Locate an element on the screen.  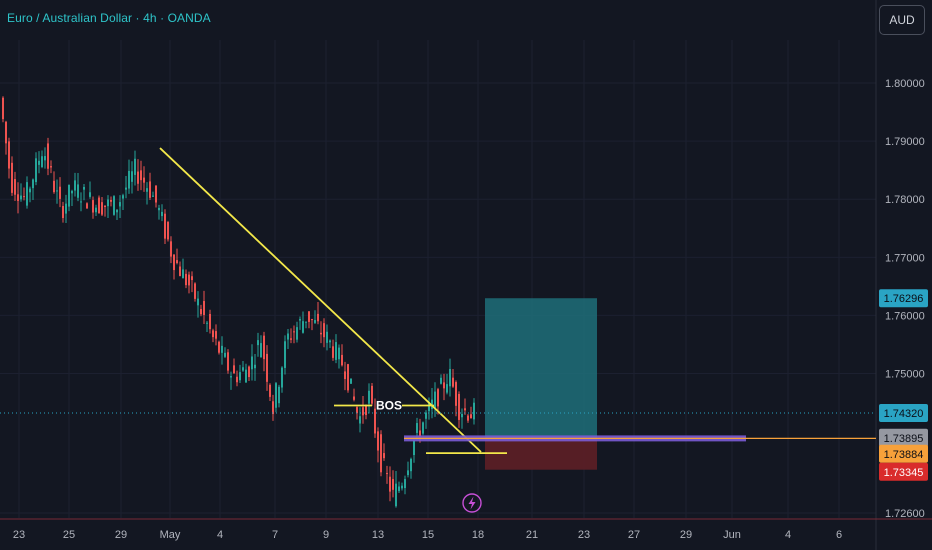
time-tick-label: May is located at coordinates (170, 535).